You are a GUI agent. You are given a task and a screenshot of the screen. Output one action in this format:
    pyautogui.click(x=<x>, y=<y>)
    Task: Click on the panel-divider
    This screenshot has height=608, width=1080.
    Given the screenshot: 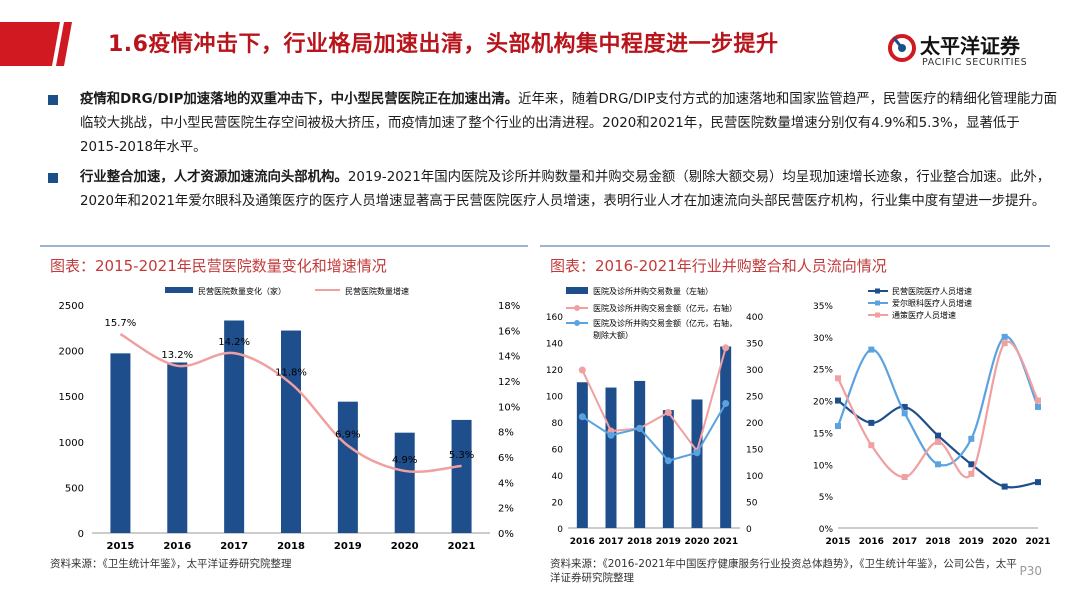 What is the action you would take?
    pyautogui.click(x=284, y=246)
    